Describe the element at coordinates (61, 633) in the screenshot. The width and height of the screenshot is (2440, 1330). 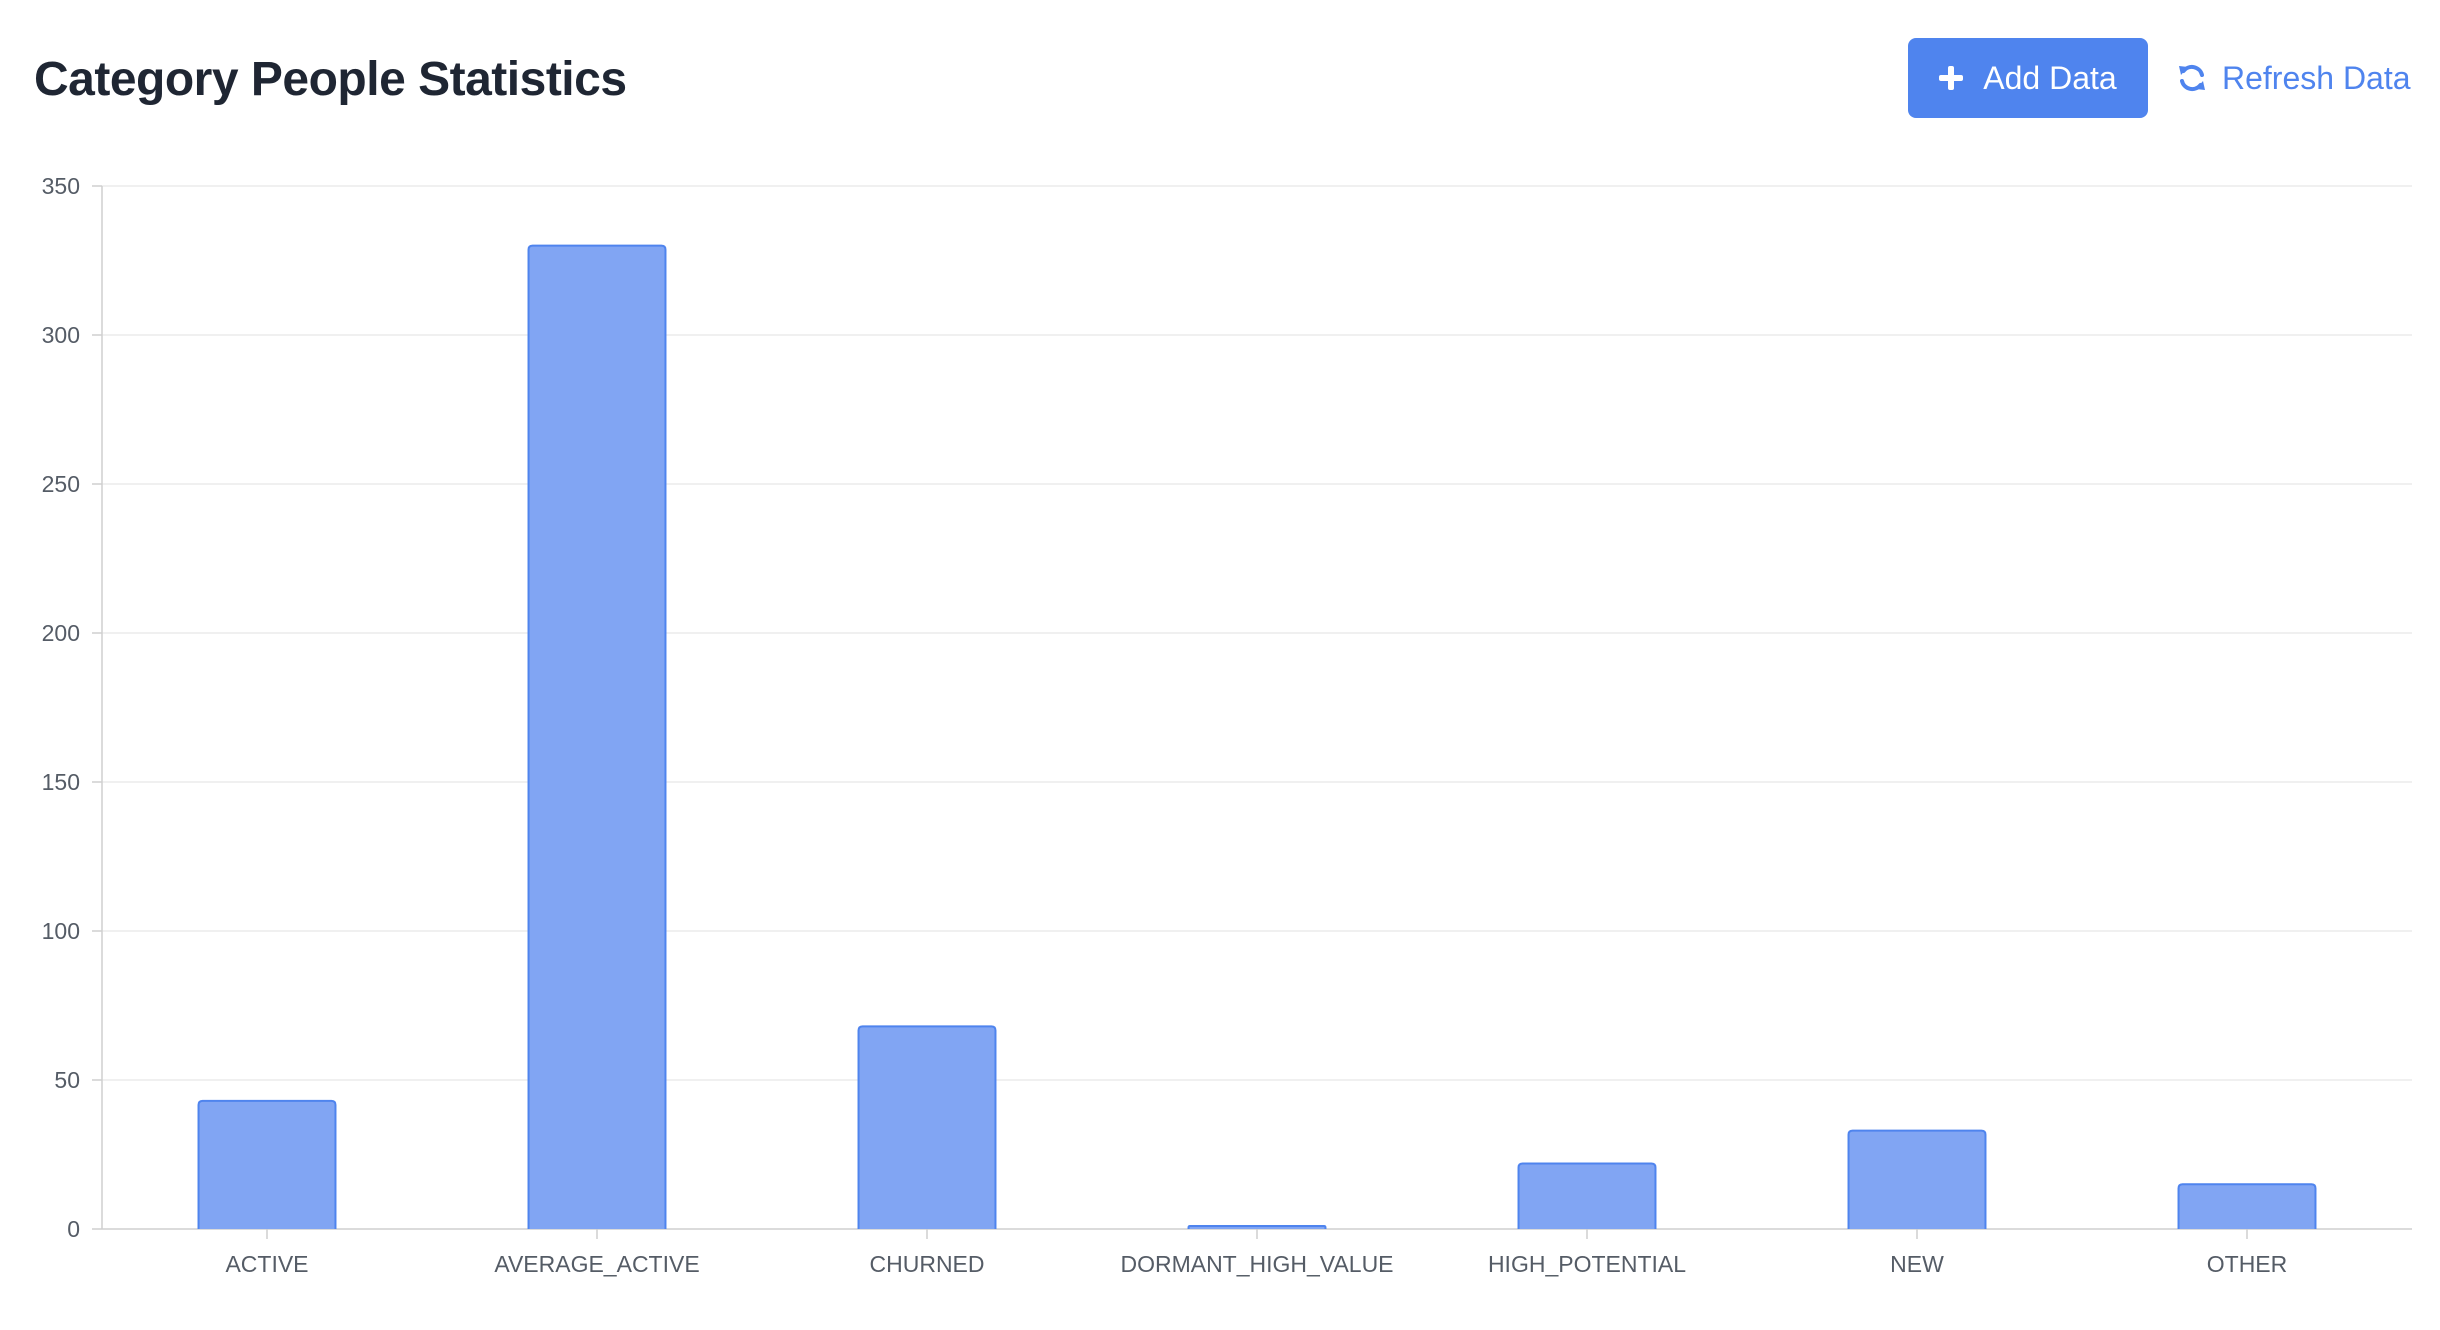
I see `y-tick-label: 200` at that location.